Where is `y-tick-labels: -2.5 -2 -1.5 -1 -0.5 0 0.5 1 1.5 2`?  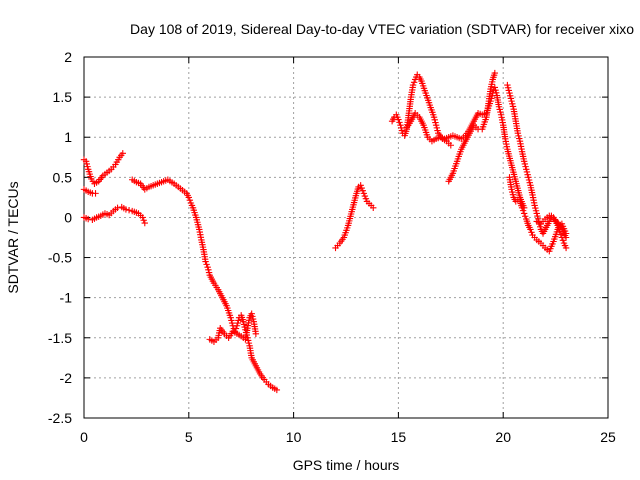 y-tick-labels: -2.5 -2 -1.5 -1 -0.5 0 0.5 1 1.5 2 is located at coordinates (60, 237).